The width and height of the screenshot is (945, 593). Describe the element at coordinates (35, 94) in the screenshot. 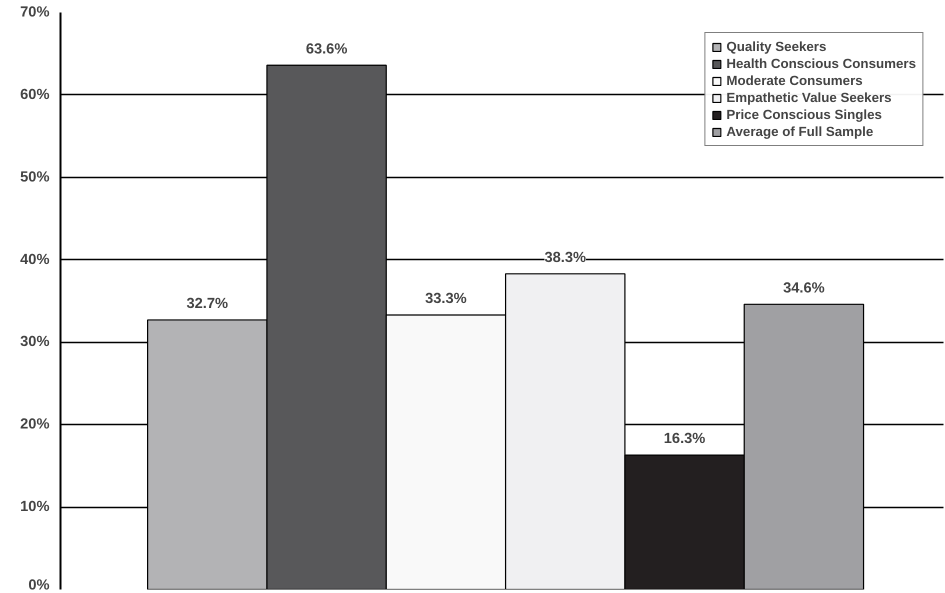

I see `y-tick-label: 60%` at that location.